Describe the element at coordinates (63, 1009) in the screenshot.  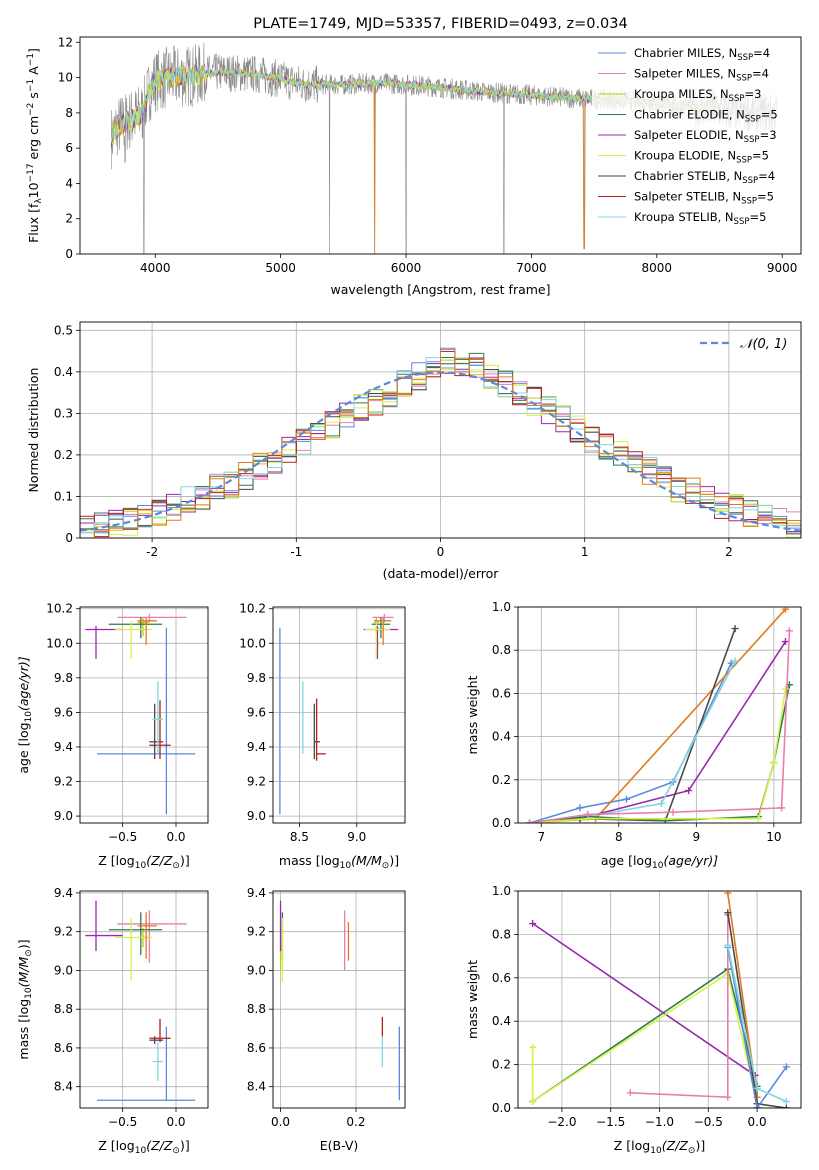
I see `tick-label-y: 8.8` at that location.